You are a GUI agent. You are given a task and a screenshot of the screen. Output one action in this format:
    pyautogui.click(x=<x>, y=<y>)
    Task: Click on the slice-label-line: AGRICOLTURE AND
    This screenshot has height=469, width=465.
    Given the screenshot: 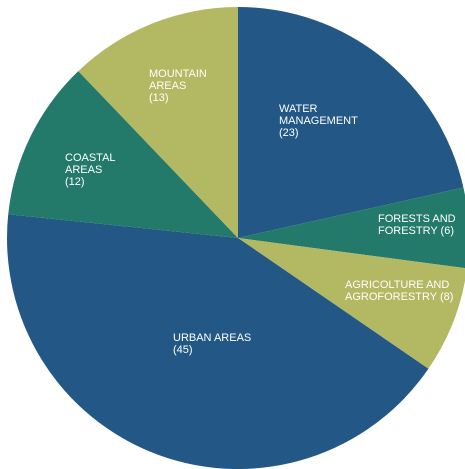 What is the action you would take?
    pyautogui.click(x=397, y=285)
    